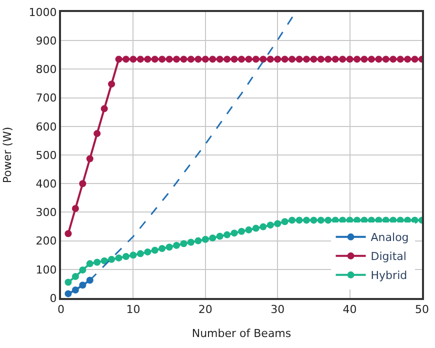  What do you see at coordinates (388, 257) in the screenshot?
I see `legend-label: Digital` at bounding box center [388, 257].